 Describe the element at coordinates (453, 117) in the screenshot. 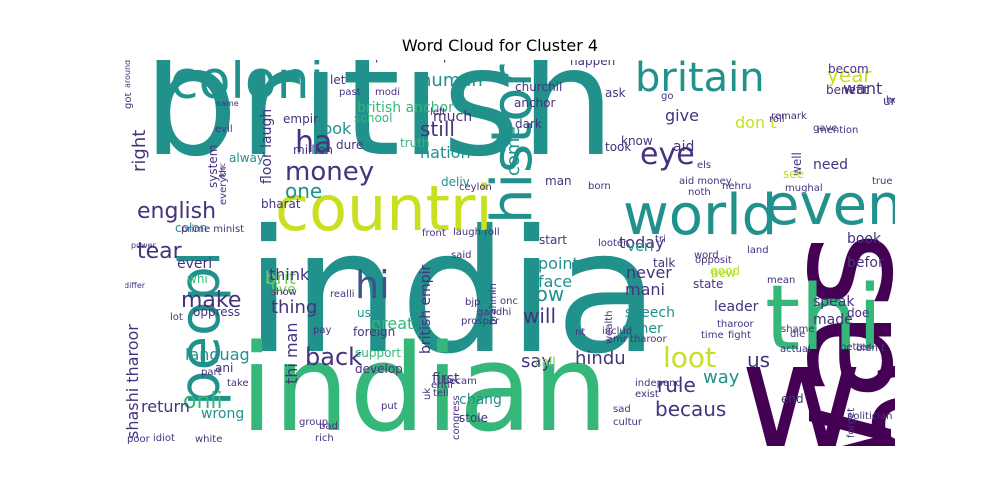

I see `cloud-word-much: much` at that location.